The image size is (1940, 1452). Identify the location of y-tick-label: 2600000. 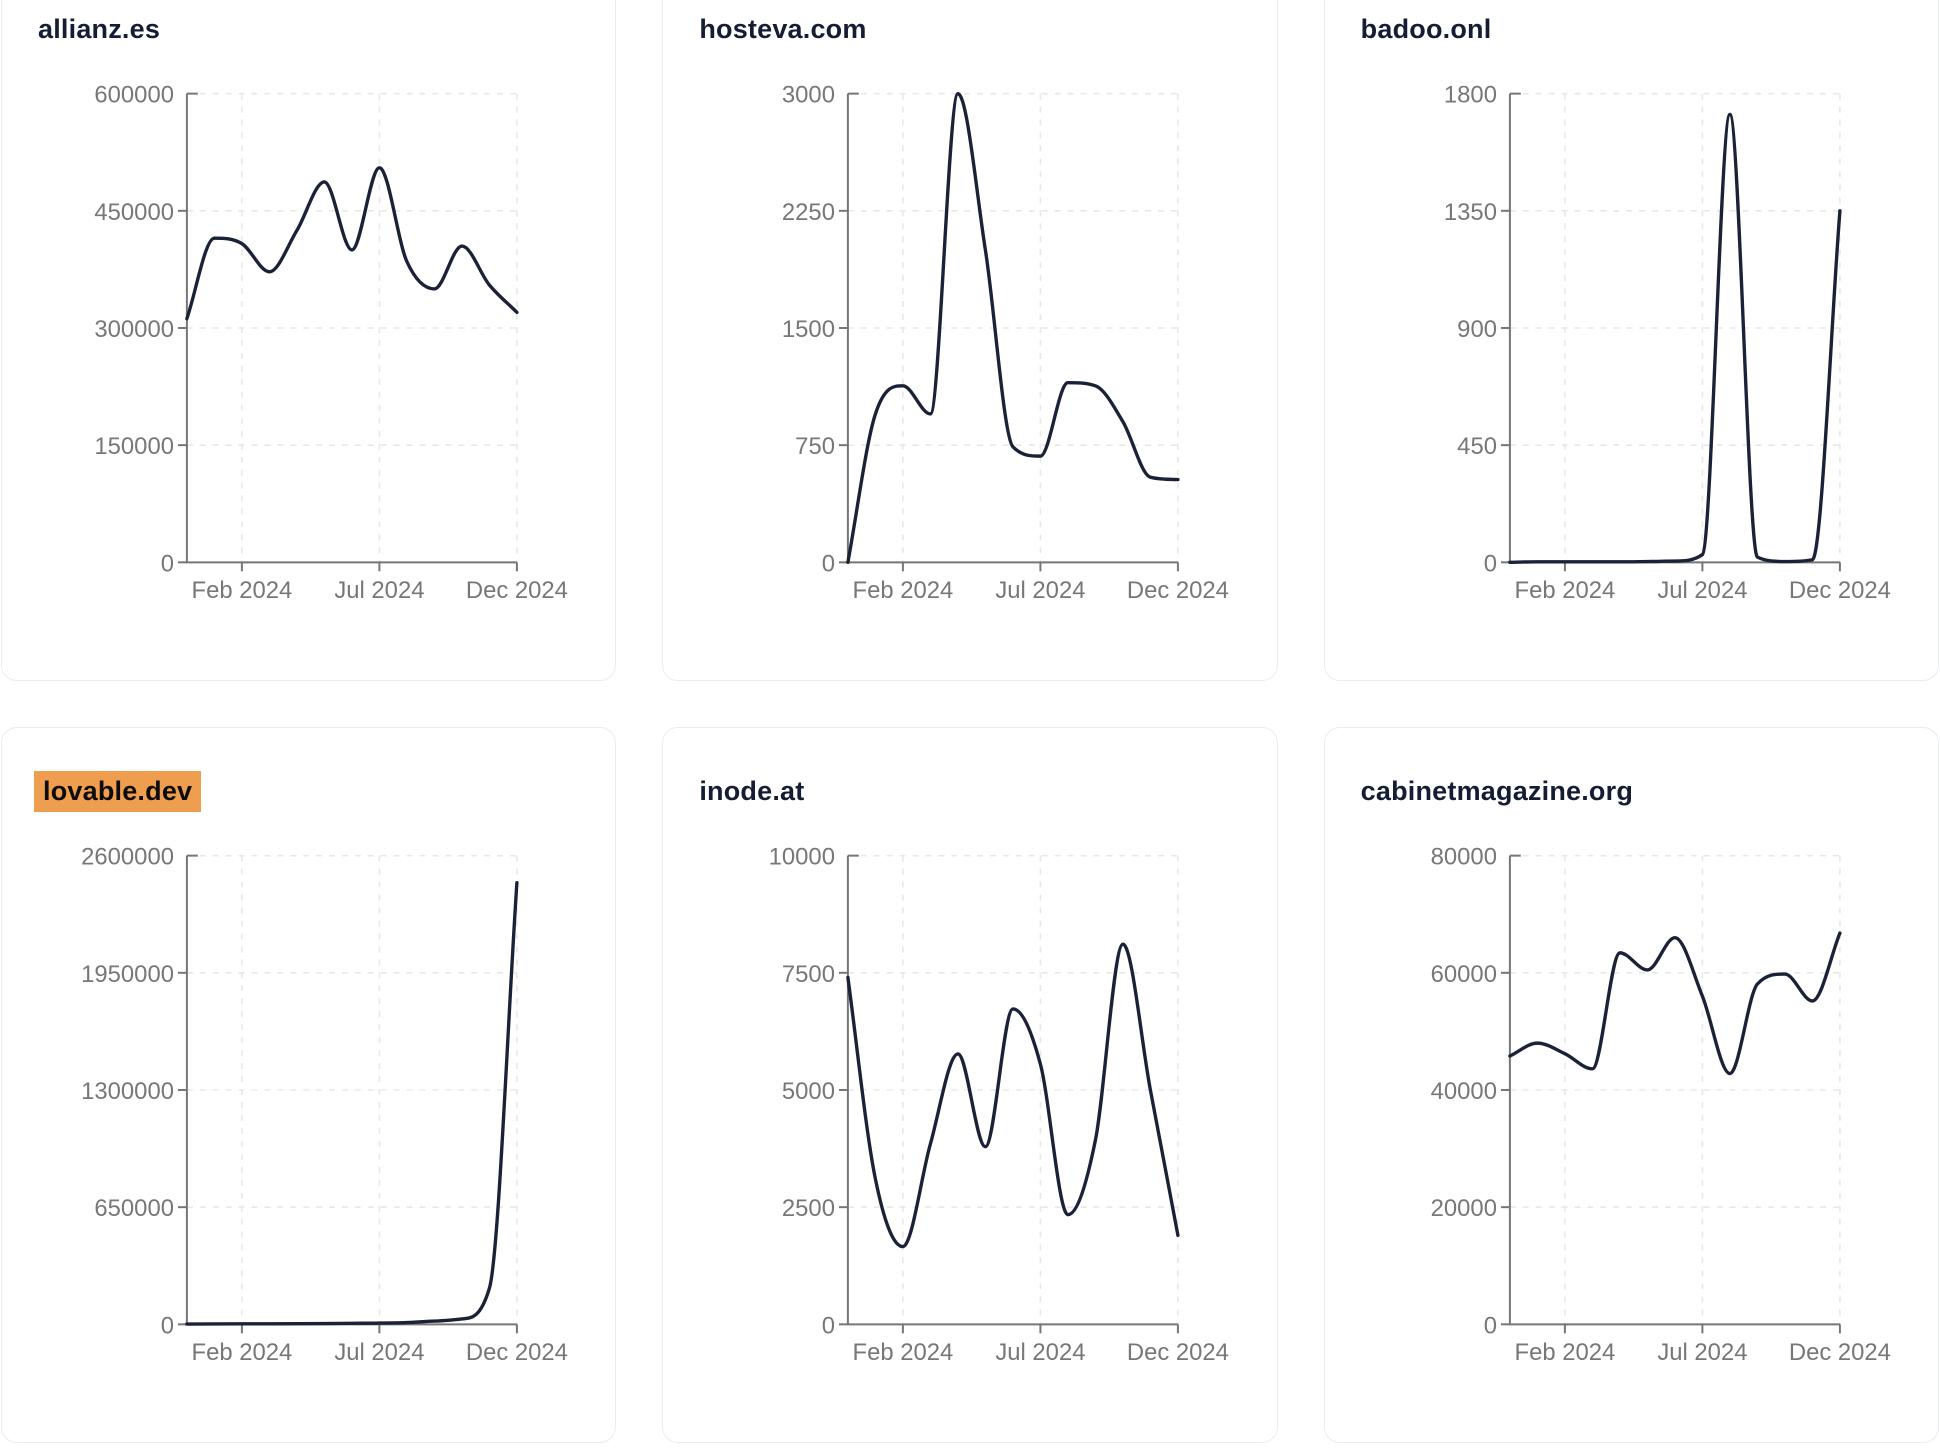
(127, 857).